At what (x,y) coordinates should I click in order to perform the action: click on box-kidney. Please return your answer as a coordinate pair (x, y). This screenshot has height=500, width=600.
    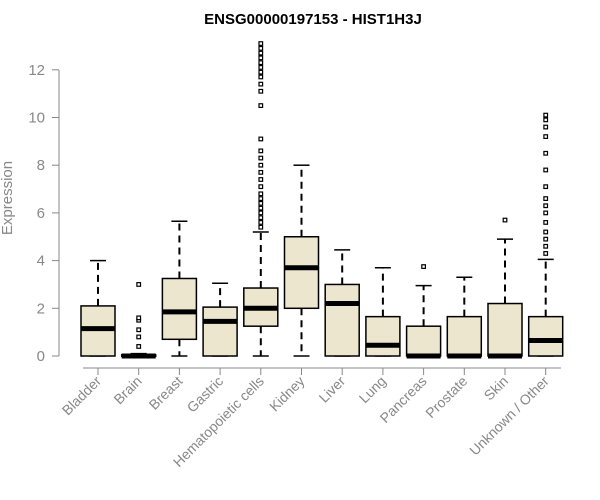
    Looking at the image, I should click on (301, 260).